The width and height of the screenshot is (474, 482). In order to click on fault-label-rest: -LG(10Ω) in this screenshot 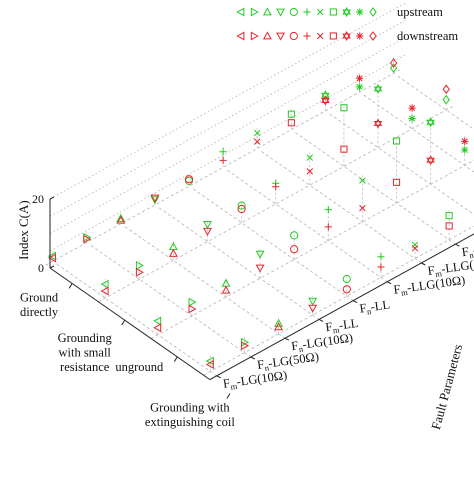, I will do `click(262, 378)`.